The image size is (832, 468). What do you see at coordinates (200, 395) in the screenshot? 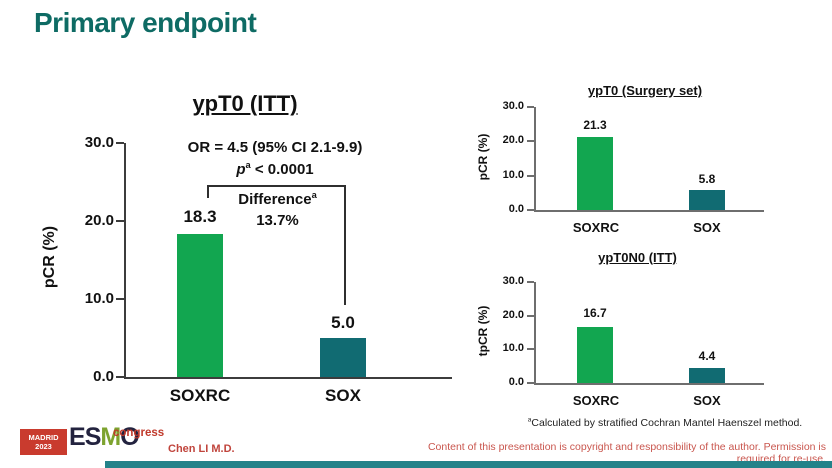
I see `main-x-label-soxrc: SOXRC` at bounding box center [200, 395].